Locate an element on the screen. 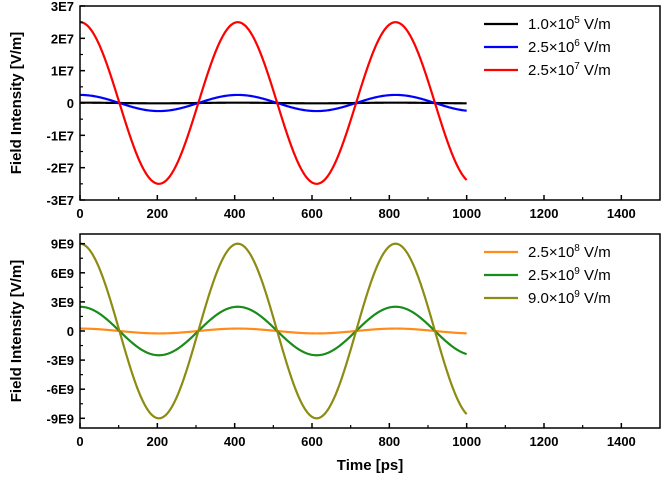  y-tick-label: -6E9 is located at coordinates (60, 389).